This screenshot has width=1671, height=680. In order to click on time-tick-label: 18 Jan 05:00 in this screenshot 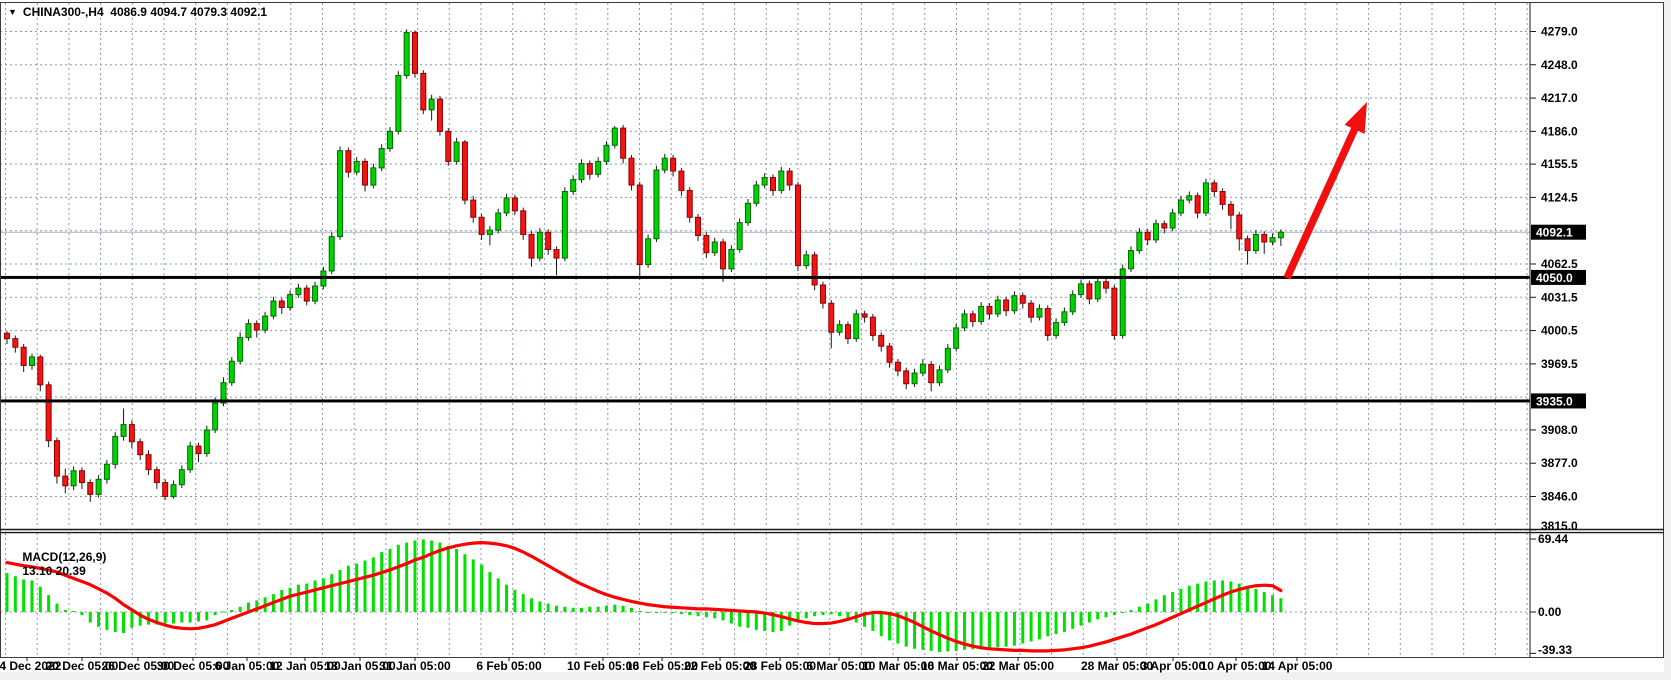, I will do `click(360, 666)`.